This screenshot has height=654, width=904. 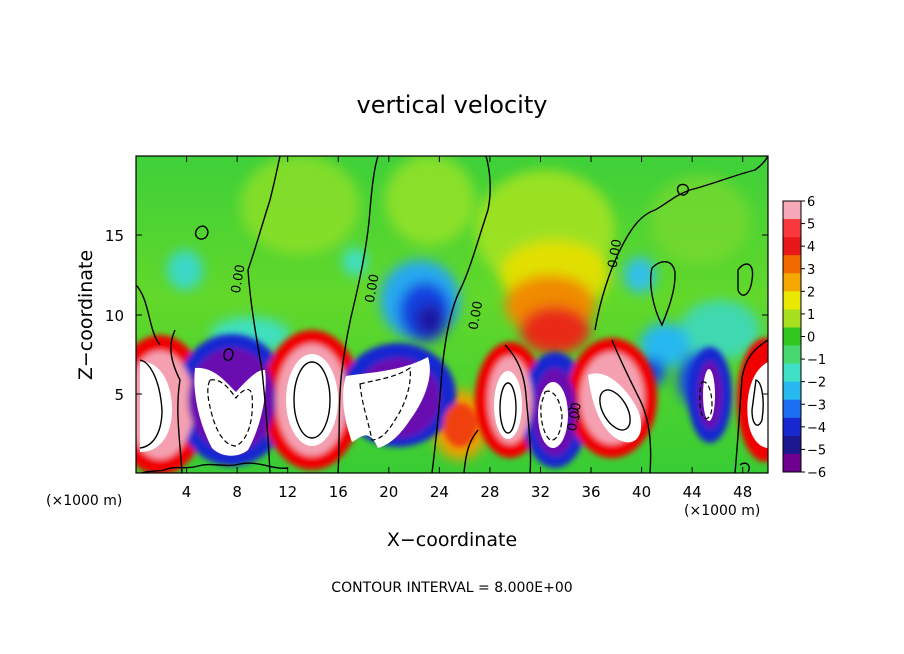 What do you see at coordinates (590, 492) in the screenshot?
I see `x-tick-label: 36` at bounding box center [590, 492].